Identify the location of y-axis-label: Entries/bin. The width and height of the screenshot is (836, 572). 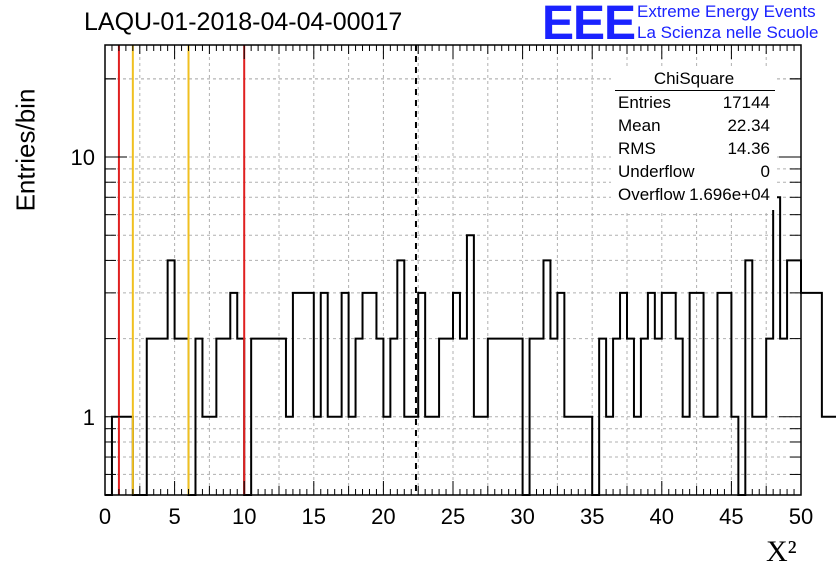
(25, 150).